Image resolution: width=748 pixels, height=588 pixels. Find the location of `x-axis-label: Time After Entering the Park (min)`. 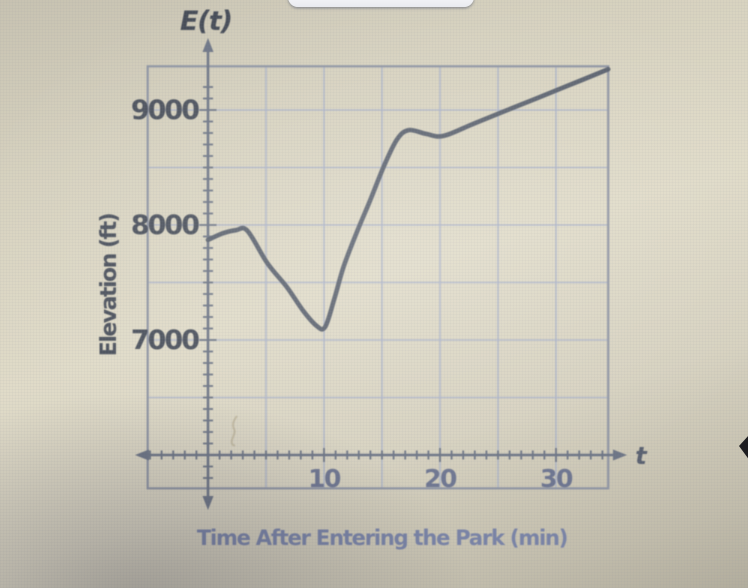

x-axis-label: Time After Entering the Park (min) is located at coordinates (382, 538).